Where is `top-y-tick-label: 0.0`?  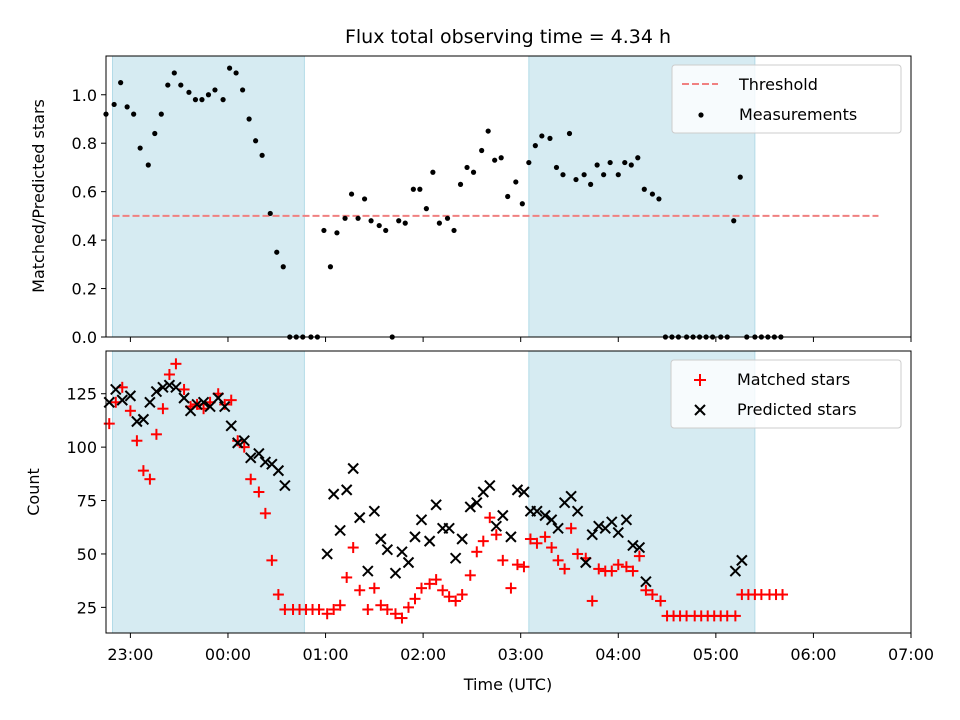
top-y-tick-label: 0.0 is located at coordinates (84, 337).